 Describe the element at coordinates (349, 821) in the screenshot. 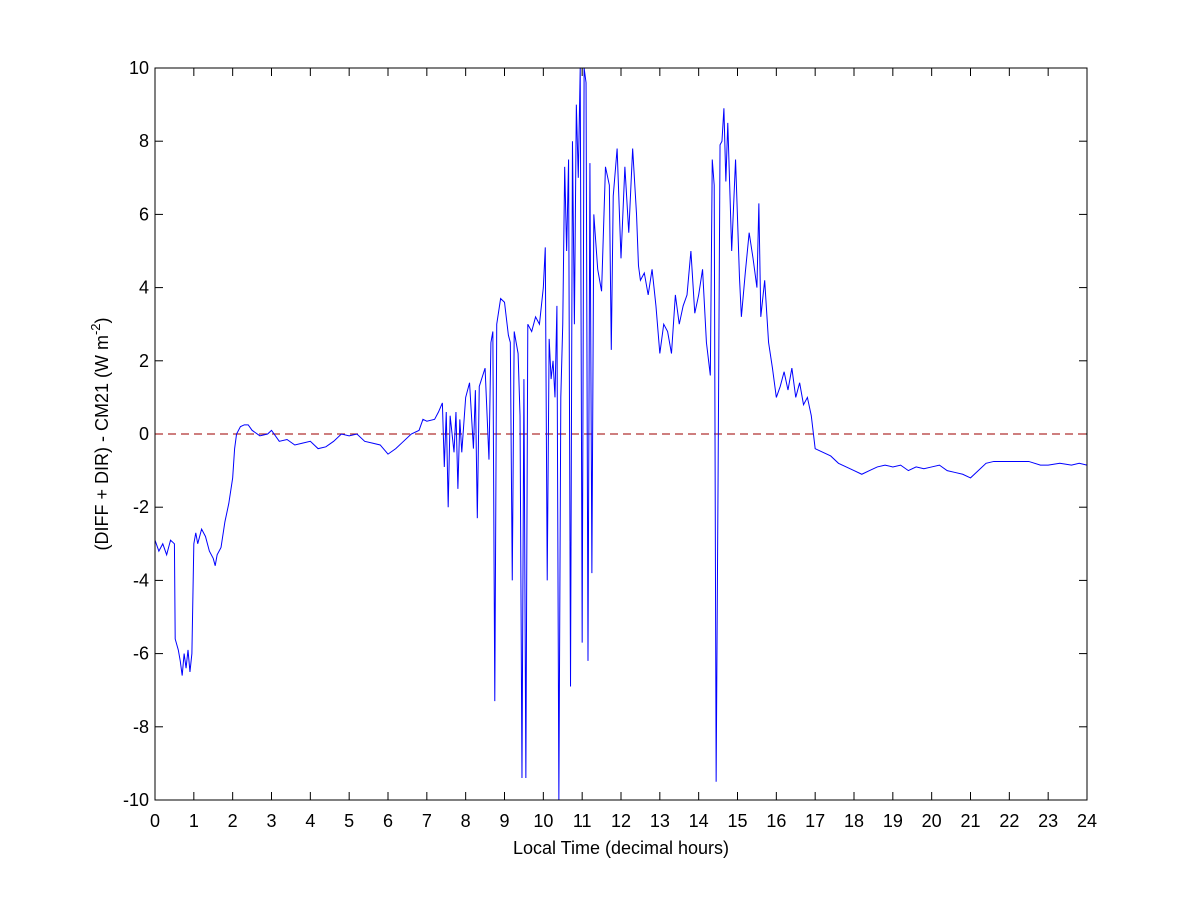

I see `x-tick-label: 5` at that location.